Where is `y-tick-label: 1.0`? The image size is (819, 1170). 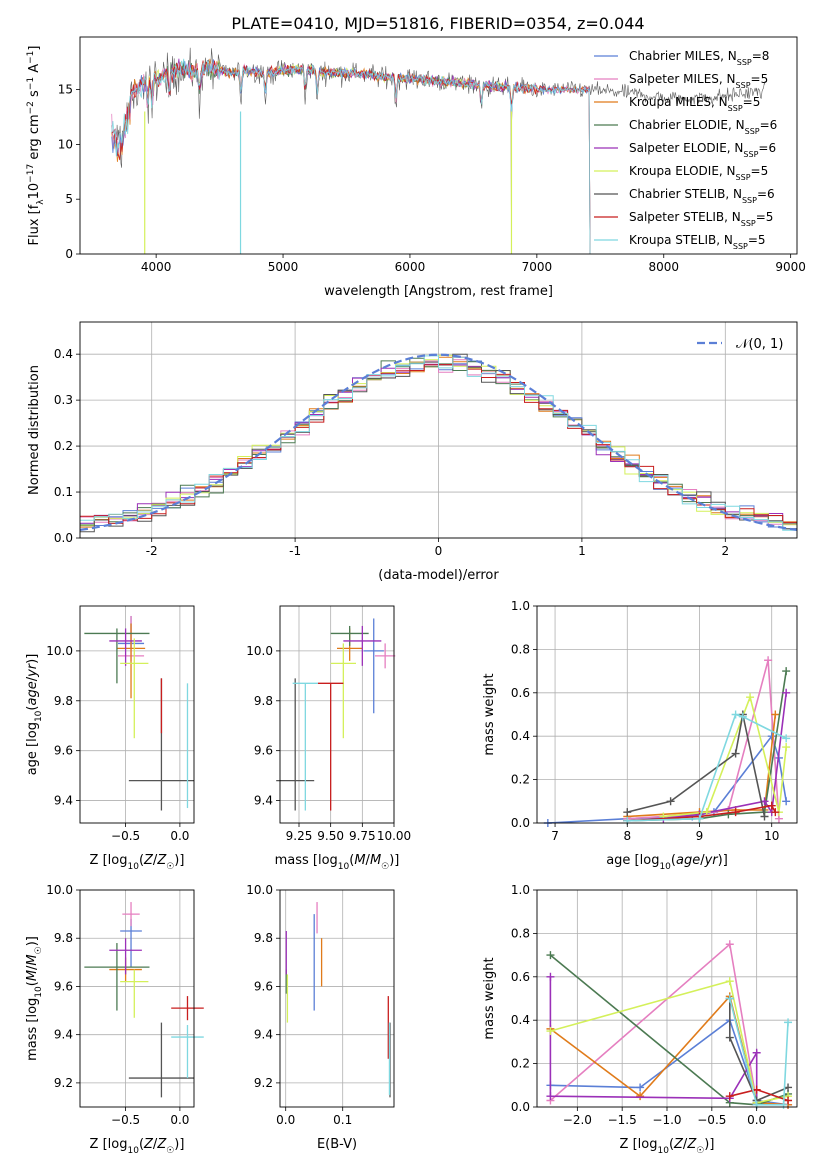
y-tick-label: 1.0 is located at coordinates (520, 606).